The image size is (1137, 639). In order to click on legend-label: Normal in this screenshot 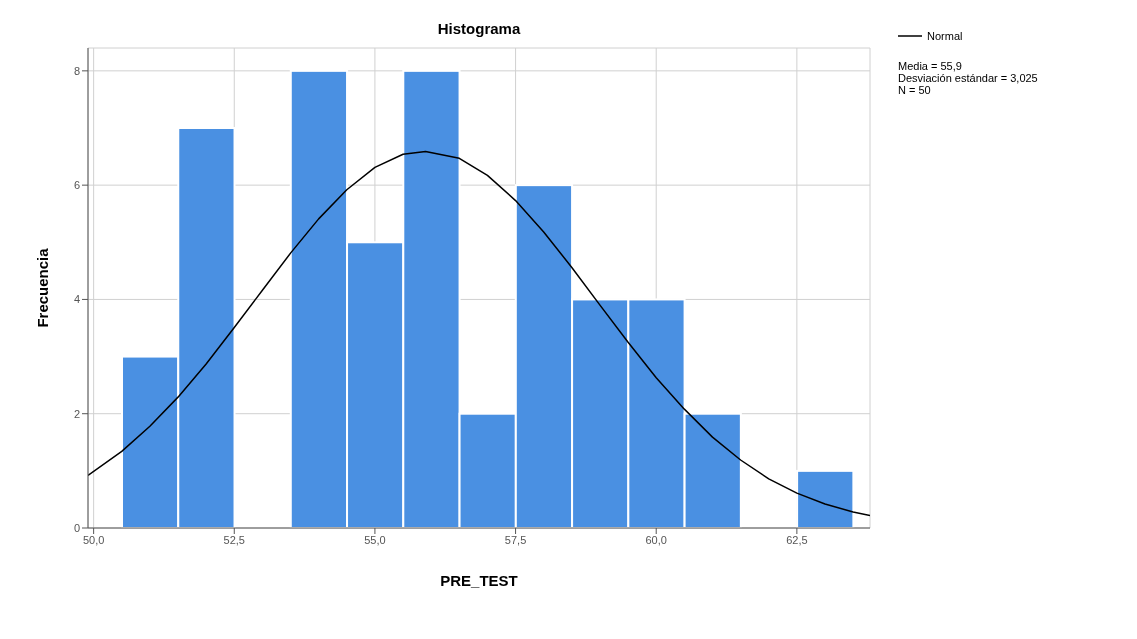, I will do `click(945, 36)`.